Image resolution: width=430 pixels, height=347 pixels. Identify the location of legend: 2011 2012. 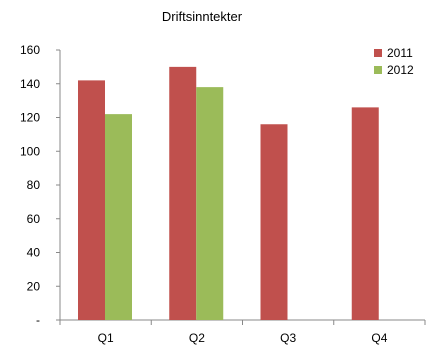
(394, 61).